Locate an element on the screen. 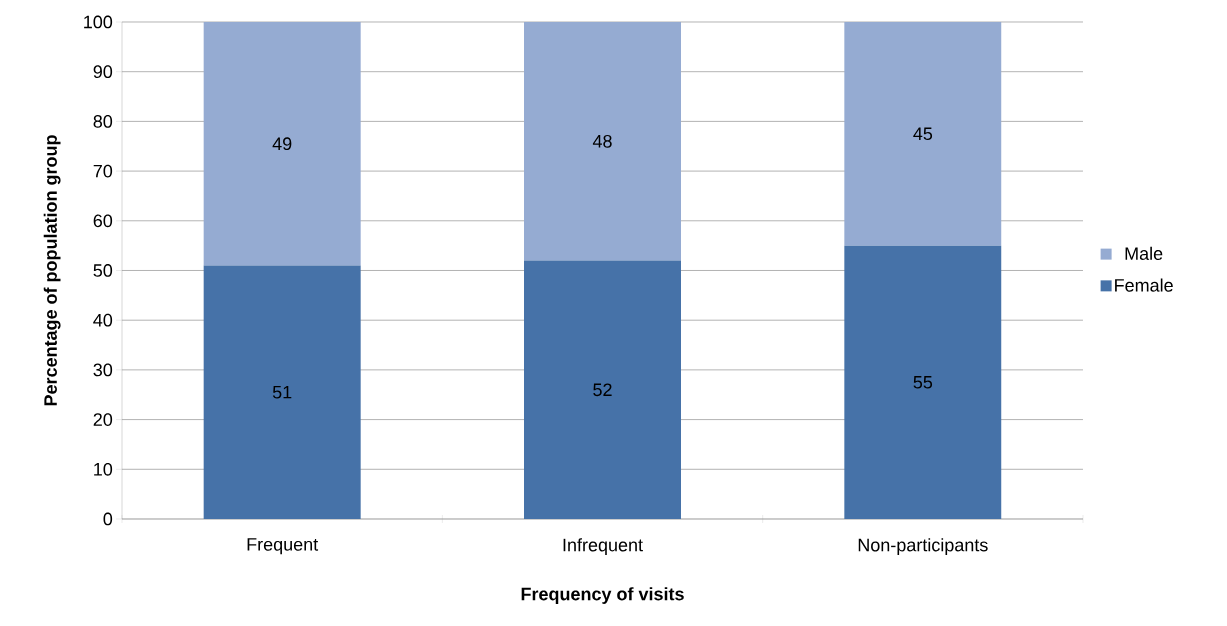 This screenshot has width=1227, height=626. data-label: 45 is located at coordinates (923, 134).